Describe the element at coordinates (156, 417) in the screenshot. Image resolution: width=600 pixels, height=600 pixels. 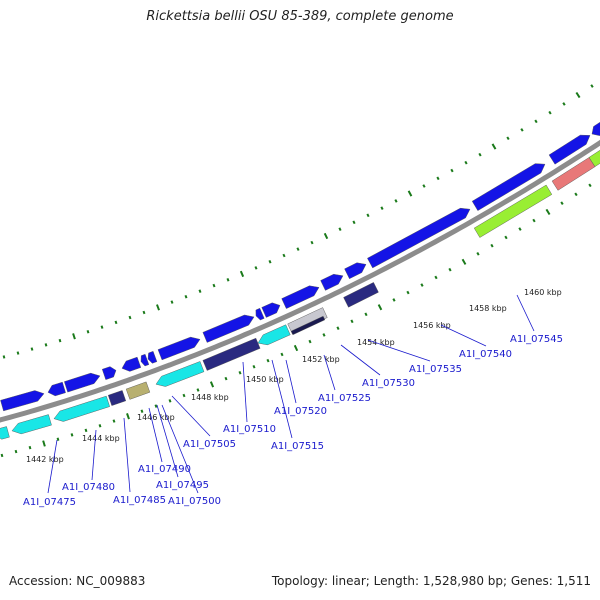
I see `kbp-scale-label: 1446 kbp` at that location.